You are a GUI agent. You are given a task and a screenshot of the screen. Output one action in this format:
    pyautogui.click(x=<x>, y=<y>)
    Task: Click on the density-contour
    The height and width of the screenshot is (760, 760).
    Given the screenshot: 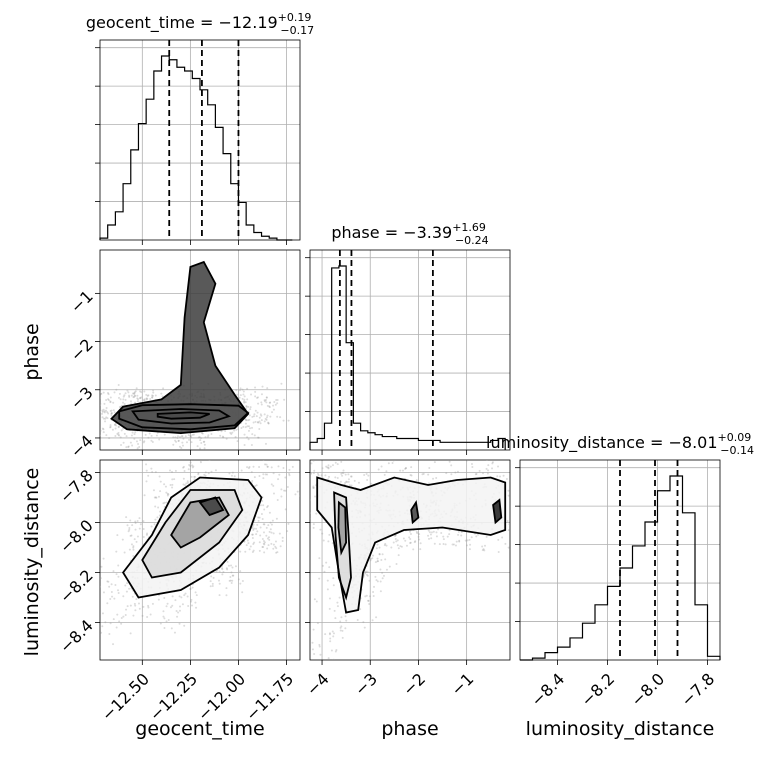 What is the action you would take?
    pyautogui.click(x=192, y=537)
    